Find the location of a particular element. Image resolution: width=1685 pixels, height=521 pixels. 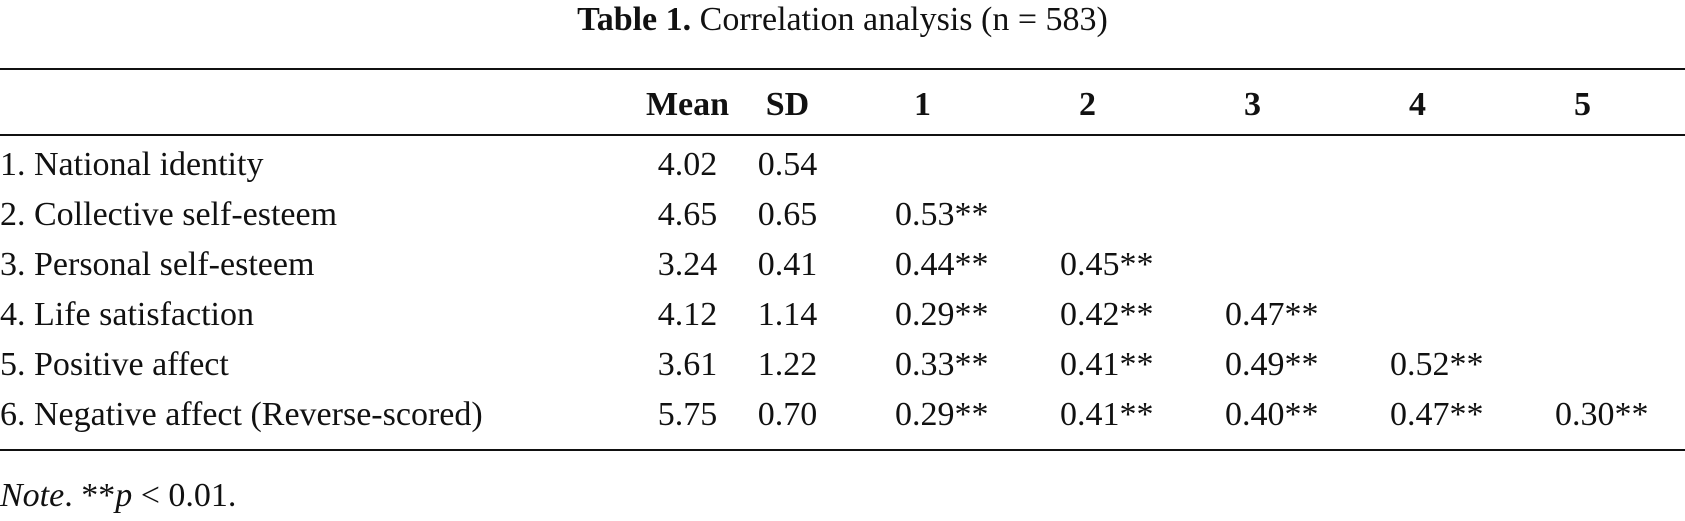

header-variable is located at coordinates (320, 105).